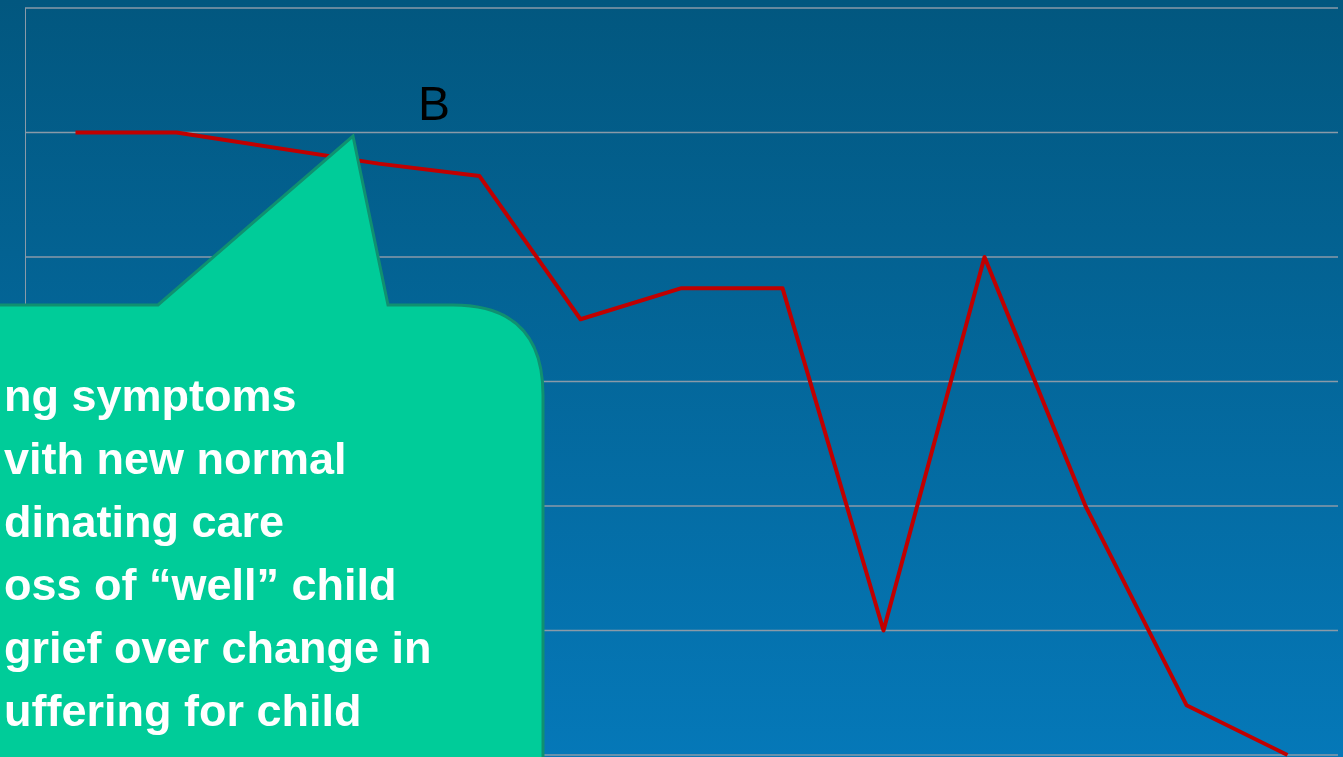  Describe the element at coordinates (201, 585) in the screenshot. I see `annotation: oss of “well” child` at that location.